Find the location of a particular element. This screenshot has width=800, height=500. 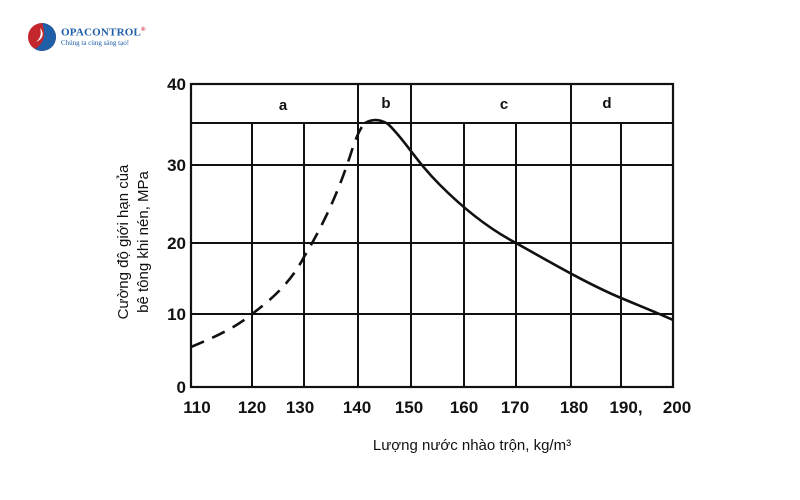

dashed-curve is located at coordinates (278, 235).